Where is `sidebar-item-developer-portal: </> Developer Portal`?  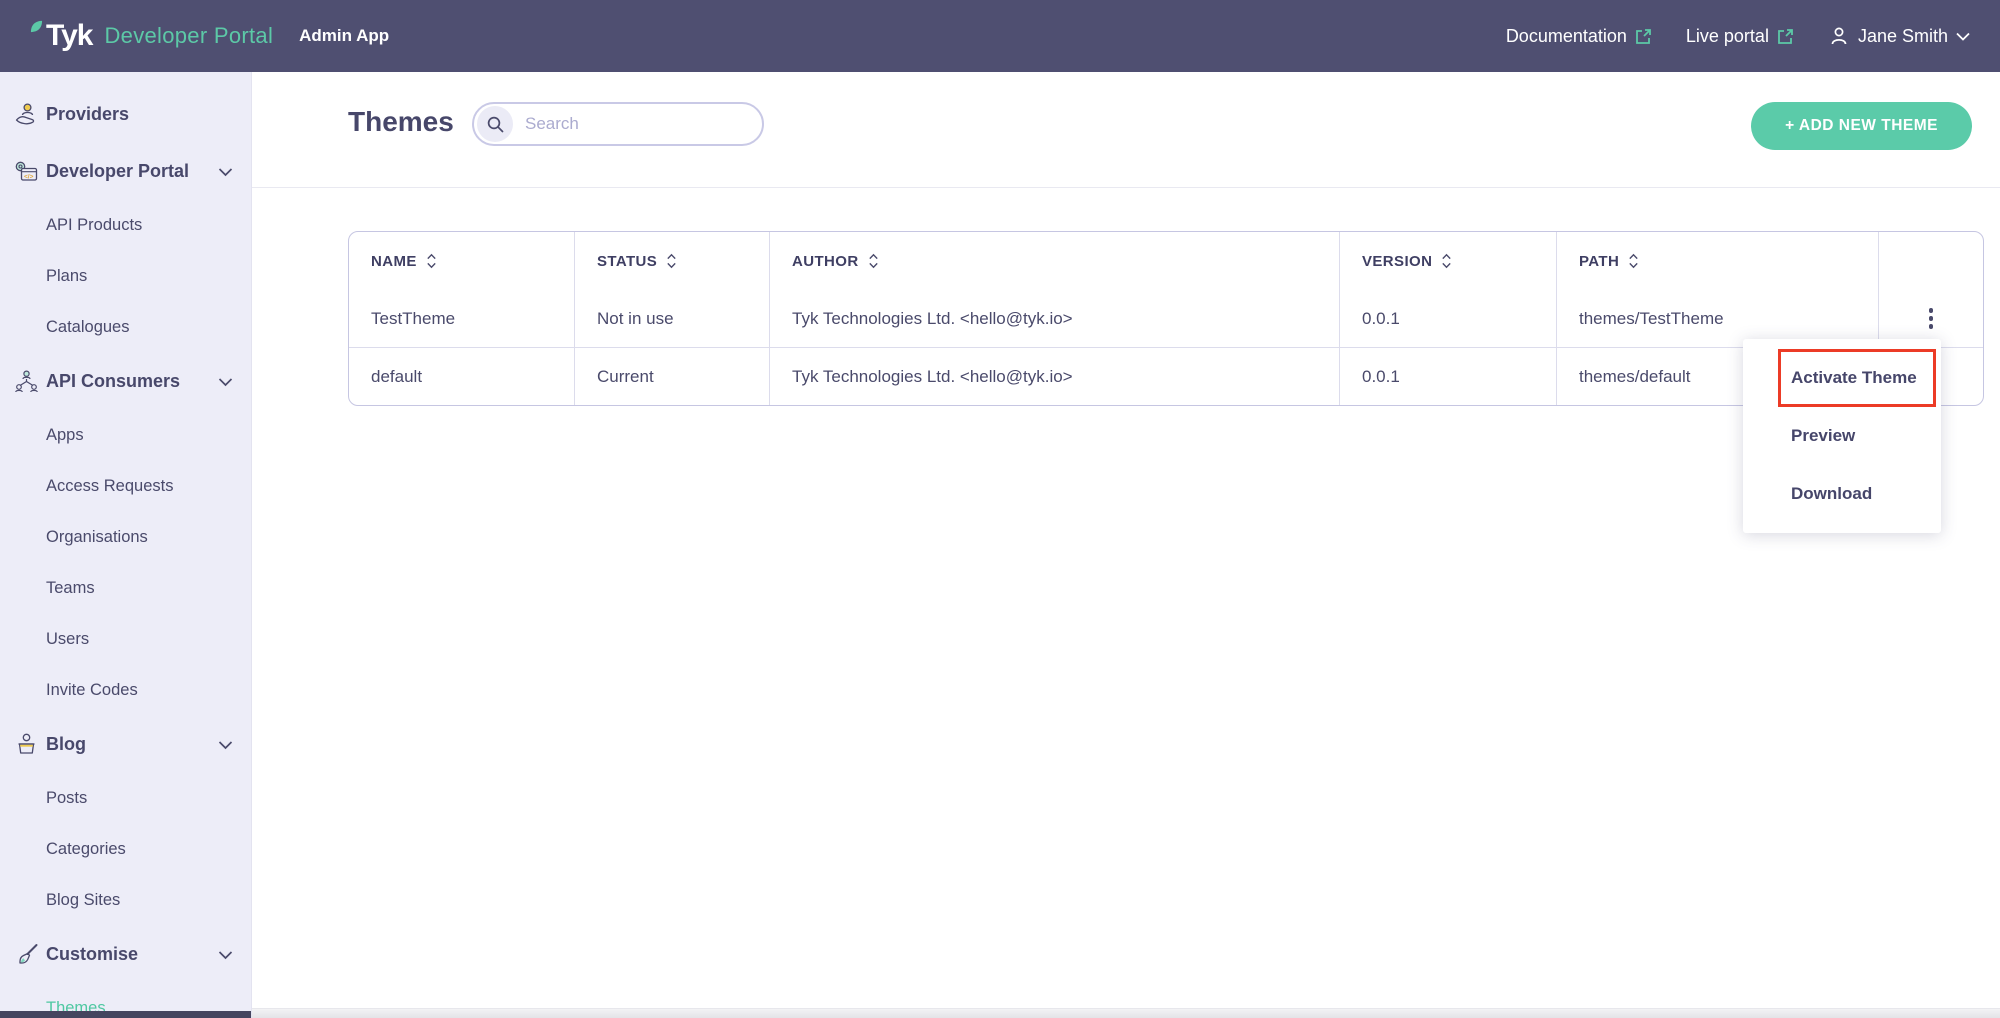
sidebar-item-developer-portal: </> Developer Portal is located at coordinates (125, 171).